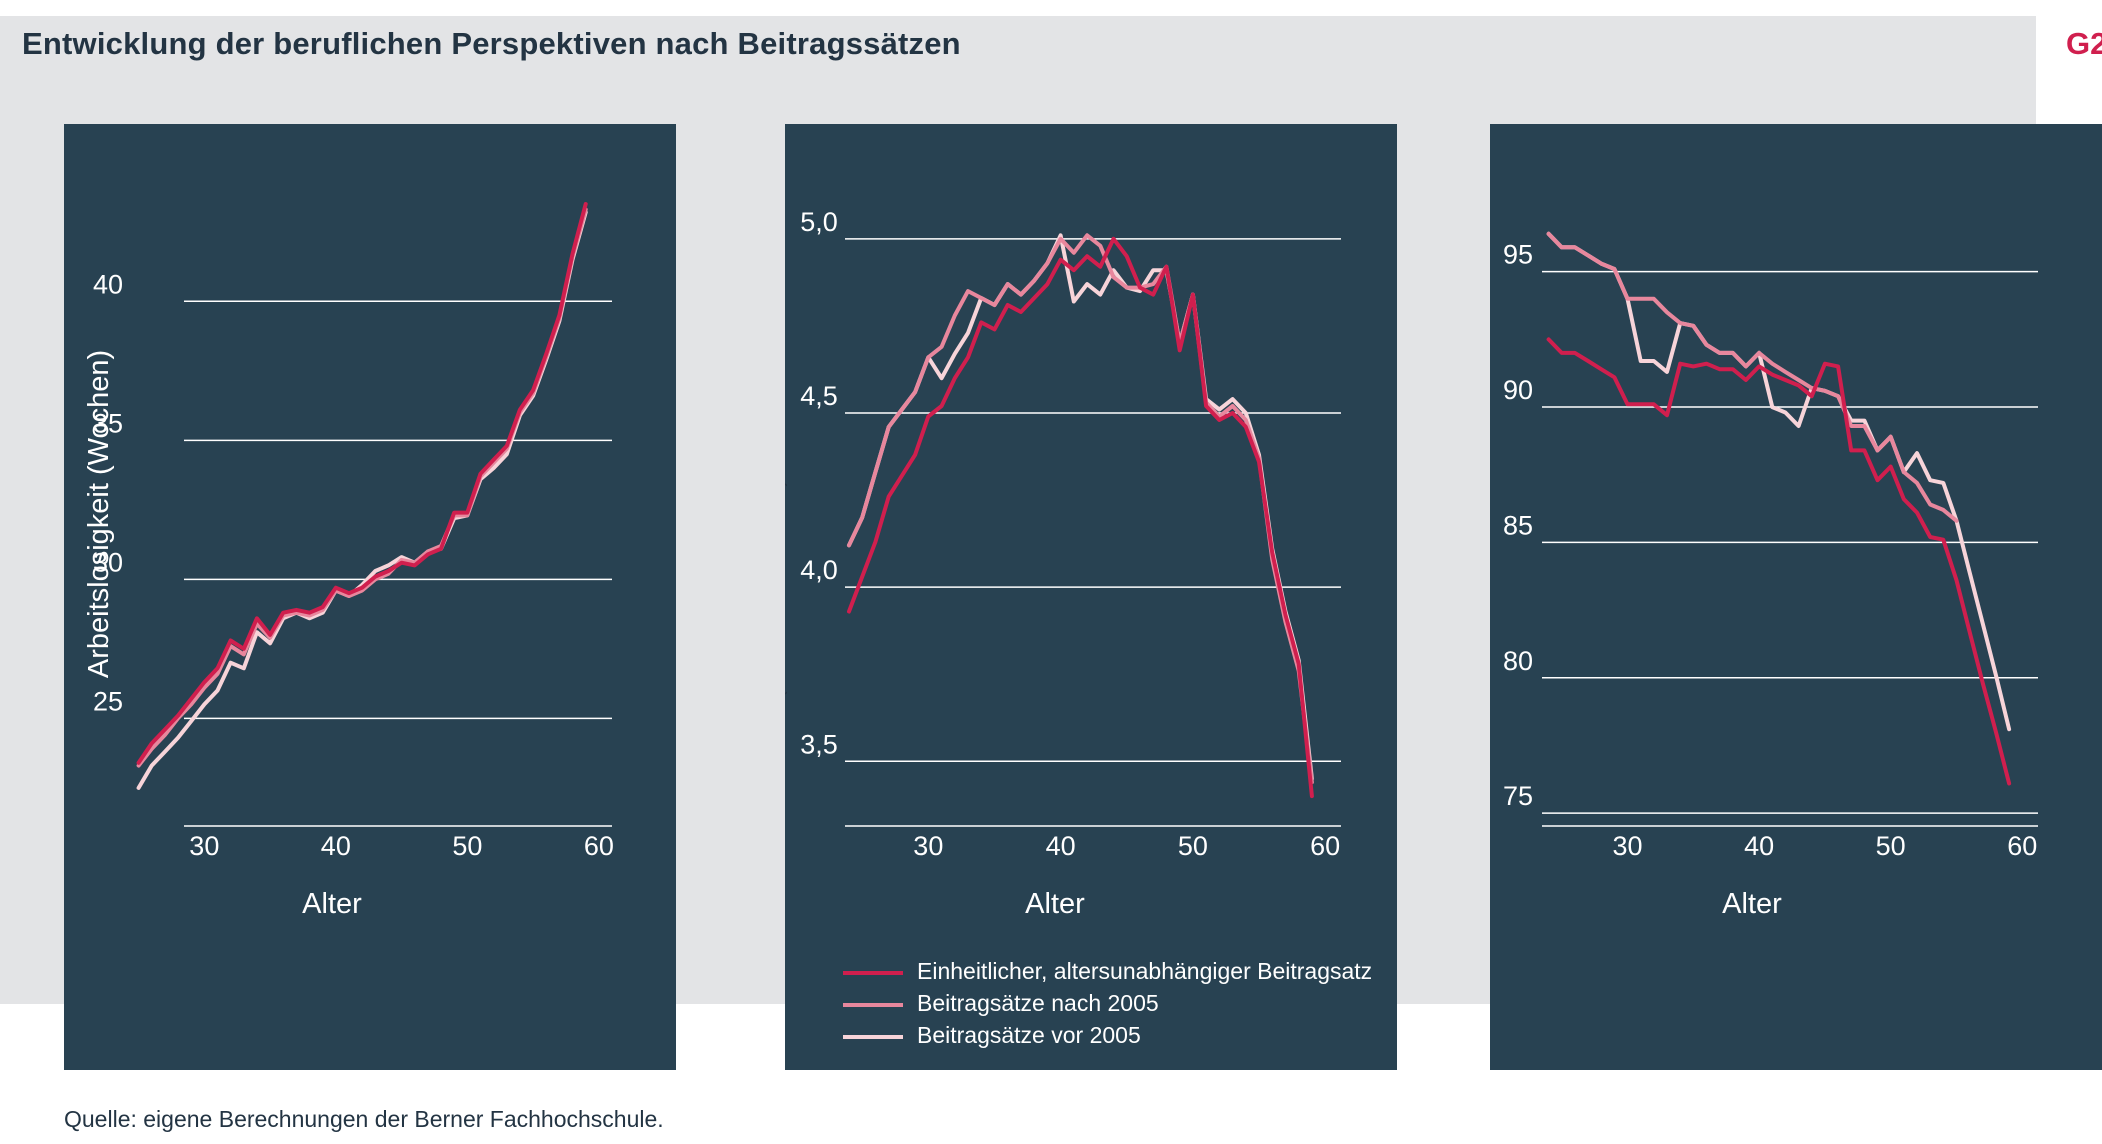 This screenshot has width=2102, height=1144. I want to click on y-tick-label: 75, so click(1518, 796).